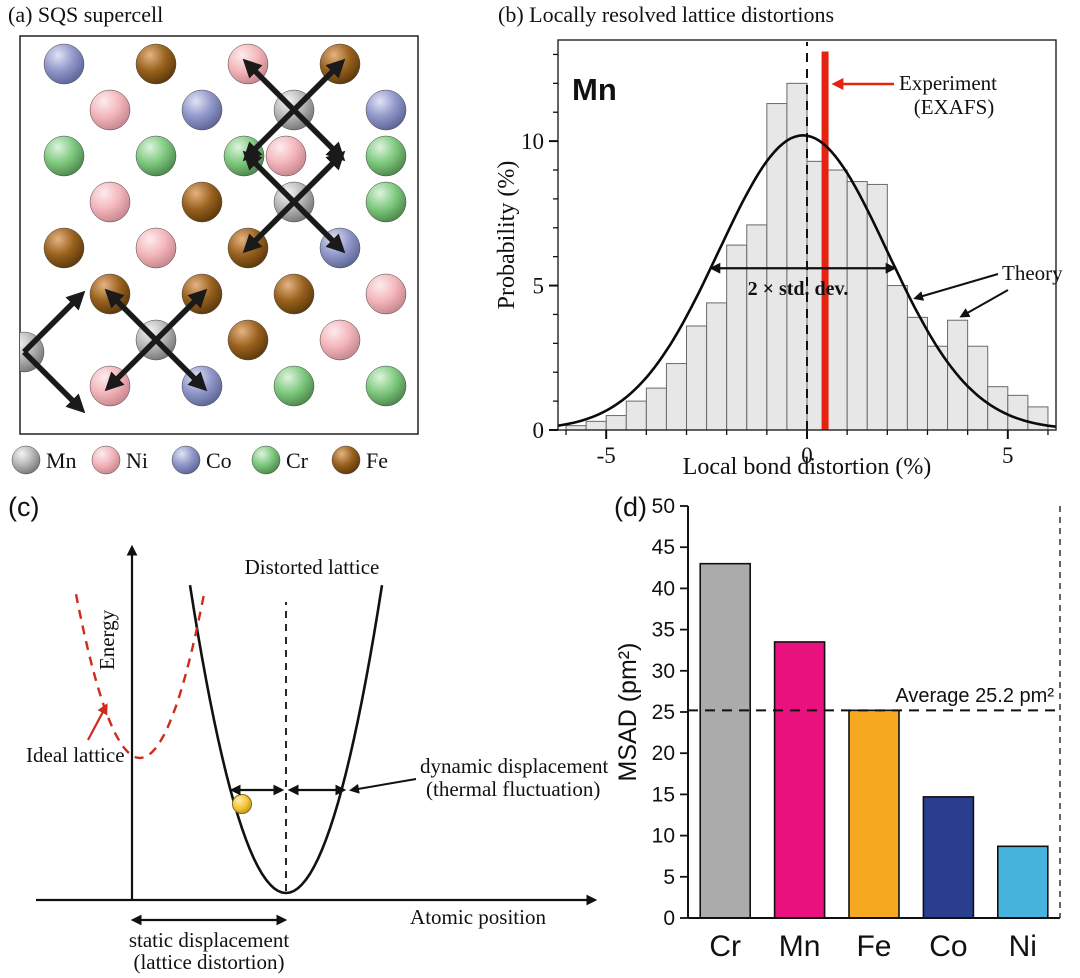  Describe the element at coordinates (874, 814) in the screenshot. I see `bar-Fe` at that location.